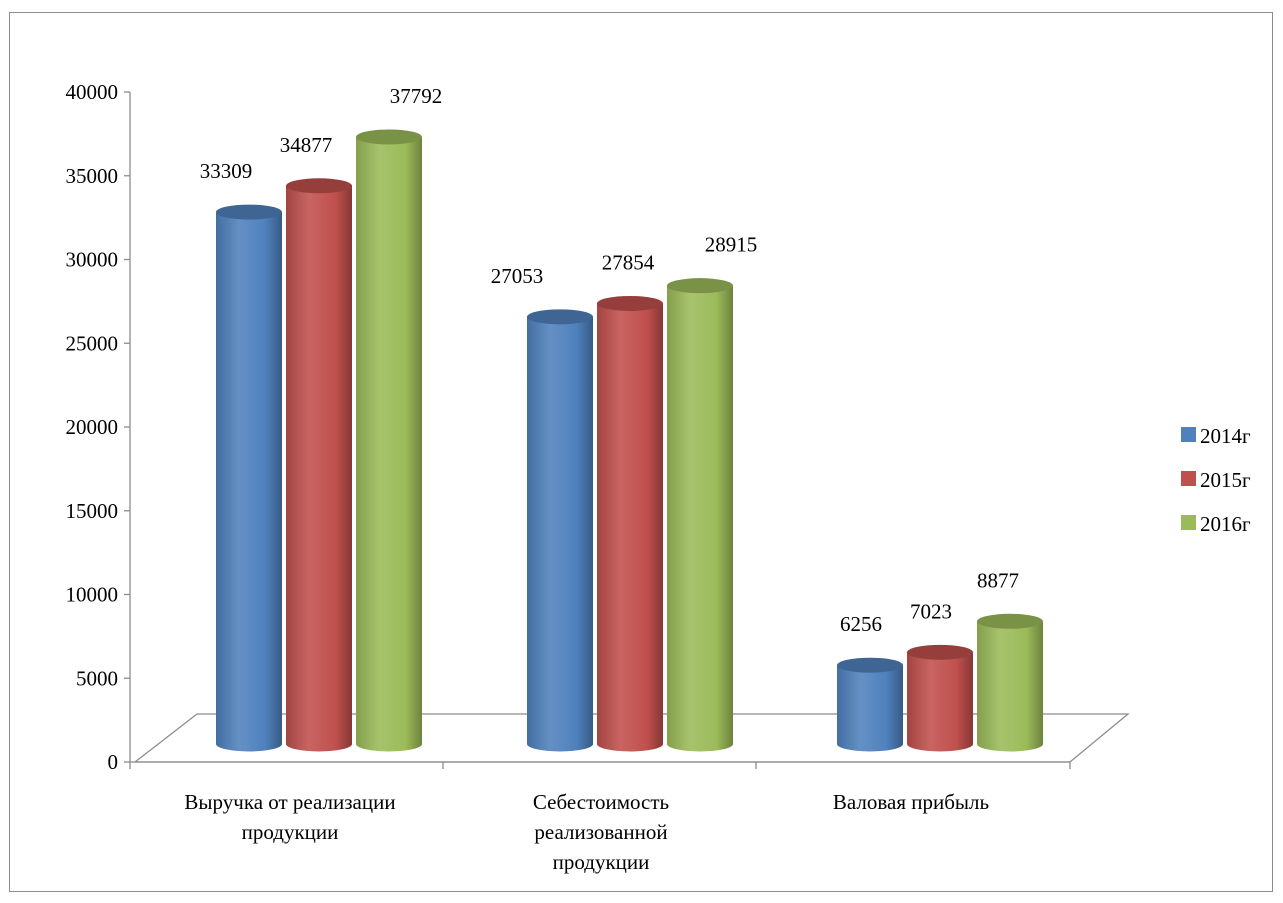  Describe the element at coordinates (92, 343) in the screenshot. I see `y-tick-label: 25000` at that location.